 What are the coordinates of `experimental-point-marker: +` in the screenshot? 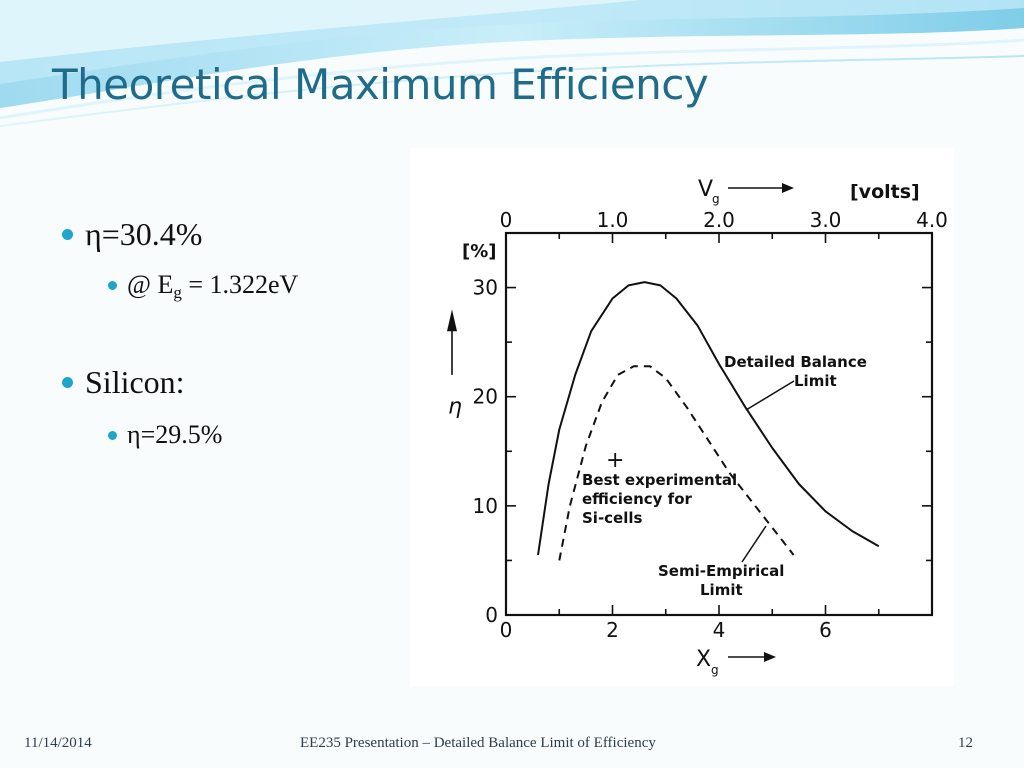 It's located at (615, 460).